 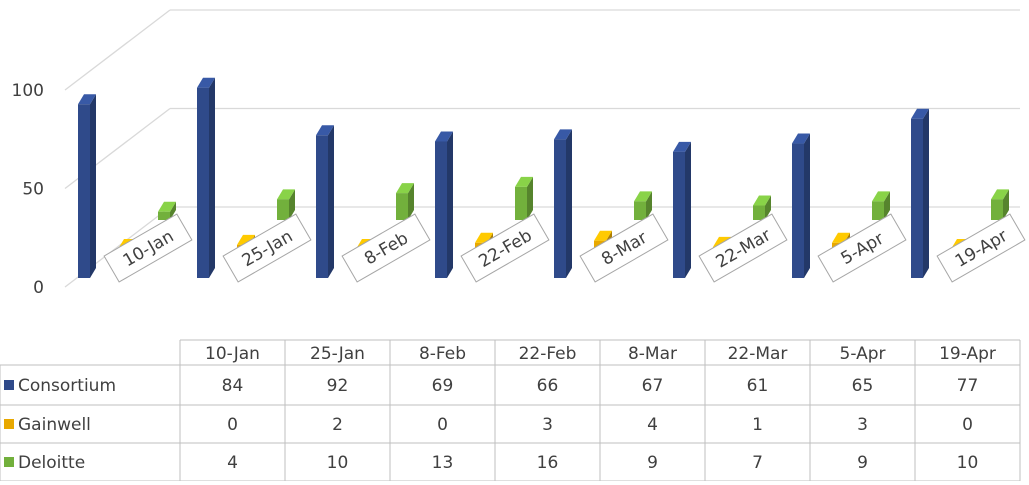 What do you see at coordinates (337, 425) in the screenshot?
I see `table-value: 2` at bounding box center [337, 425].